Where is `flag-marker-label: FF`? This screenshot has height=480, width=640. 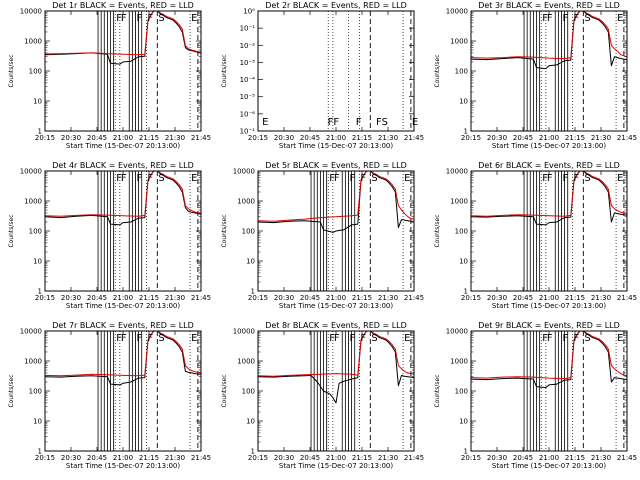 flag-marker-label: FF is located at coordinates (334, 122).